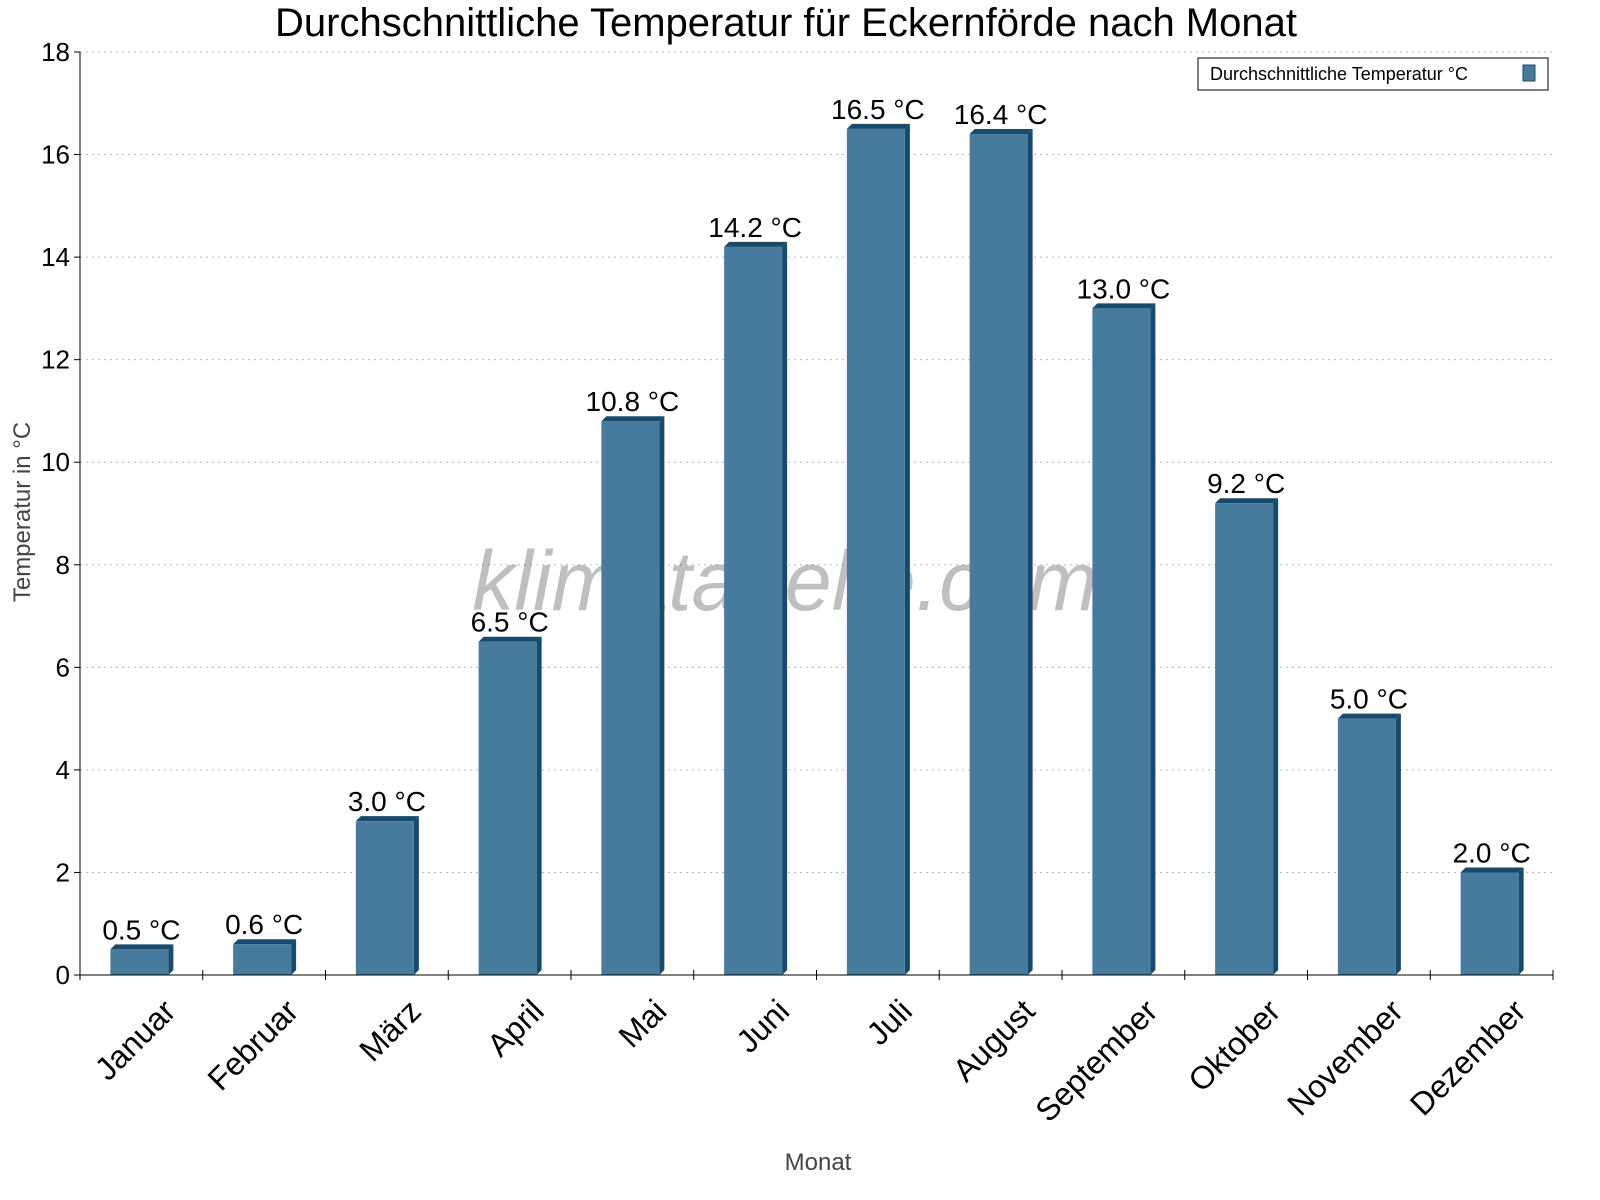 This screenshot has width=1600, height=1200. I want to click on x-tick-label: Oktober, so click(1234, 1045).